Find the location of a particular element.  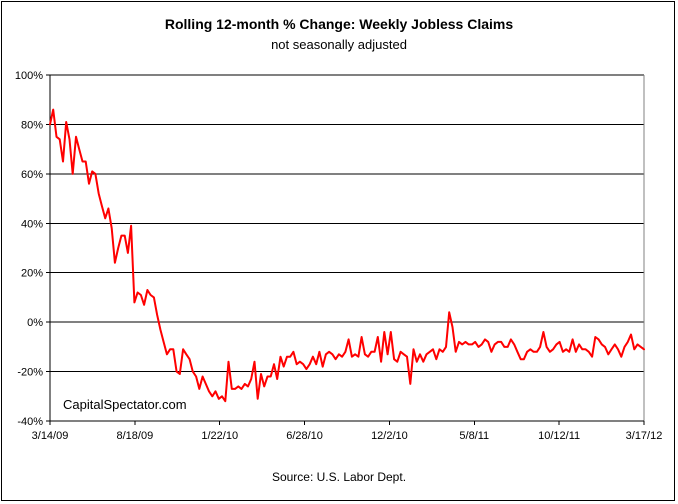

y-tick-label: -20% is located at coordinates (30, 373).